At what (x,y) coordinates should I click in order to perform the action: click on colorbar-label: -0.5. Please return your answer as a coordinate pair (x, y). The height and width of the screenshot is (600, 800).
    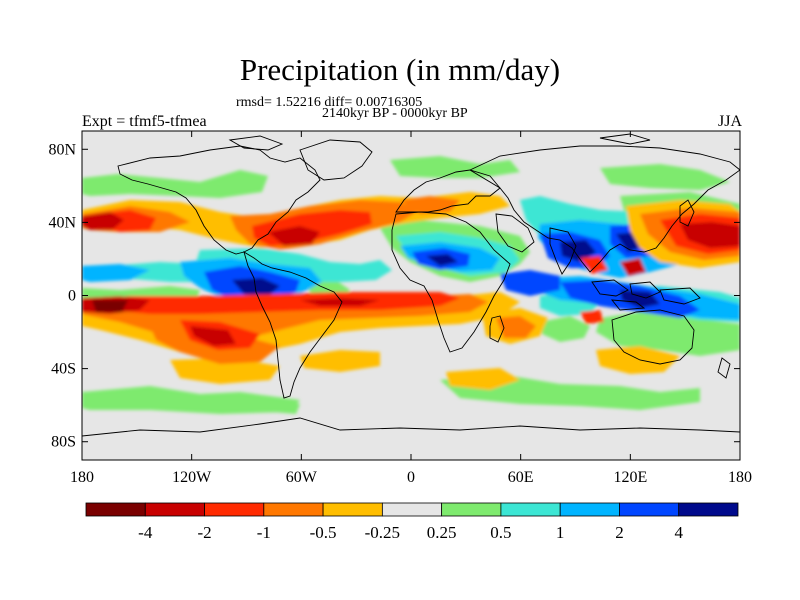
    Looking at the image, I should click on (323, 532).